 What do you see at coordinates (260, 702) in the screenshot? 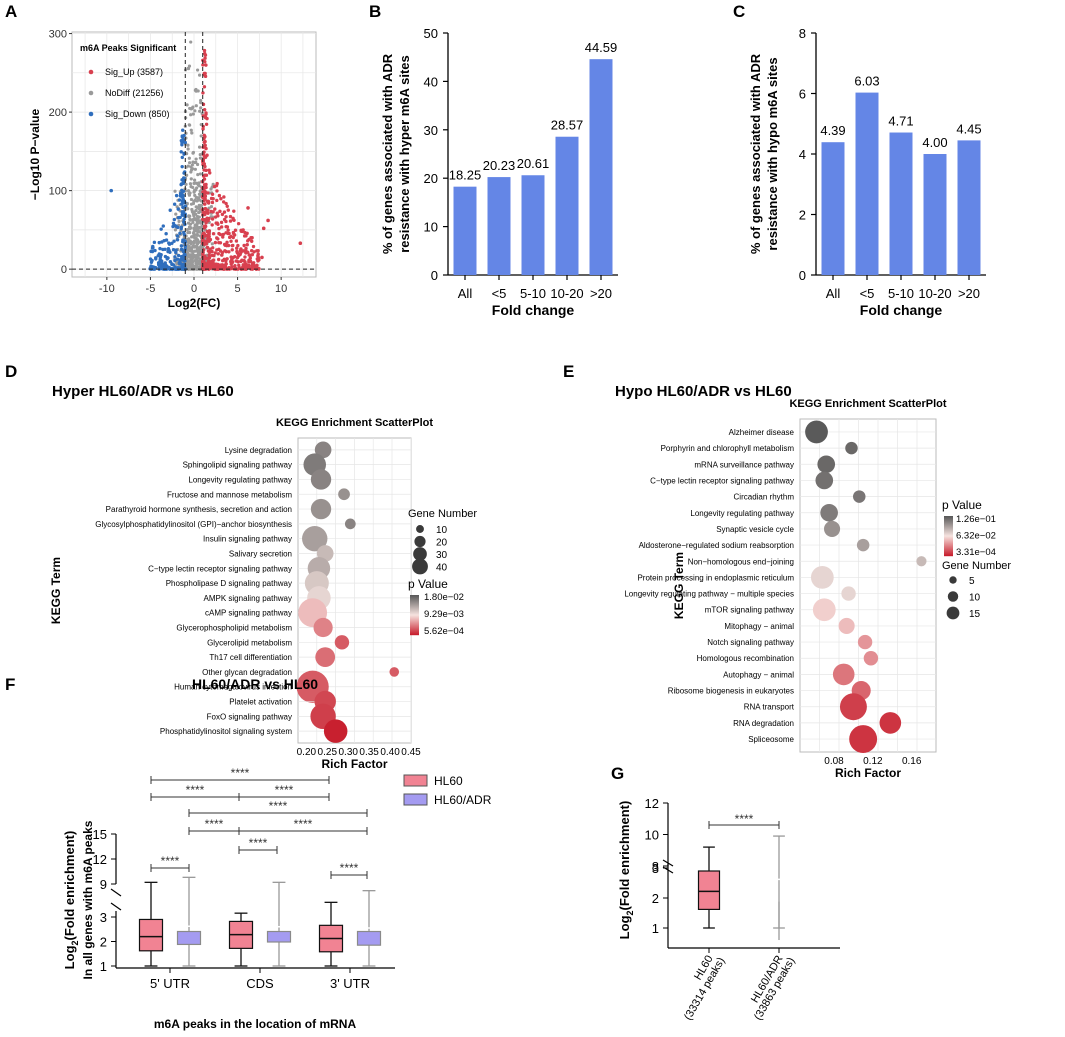
I see `term-label: Platelet activation` at bounding box center [260, 702].